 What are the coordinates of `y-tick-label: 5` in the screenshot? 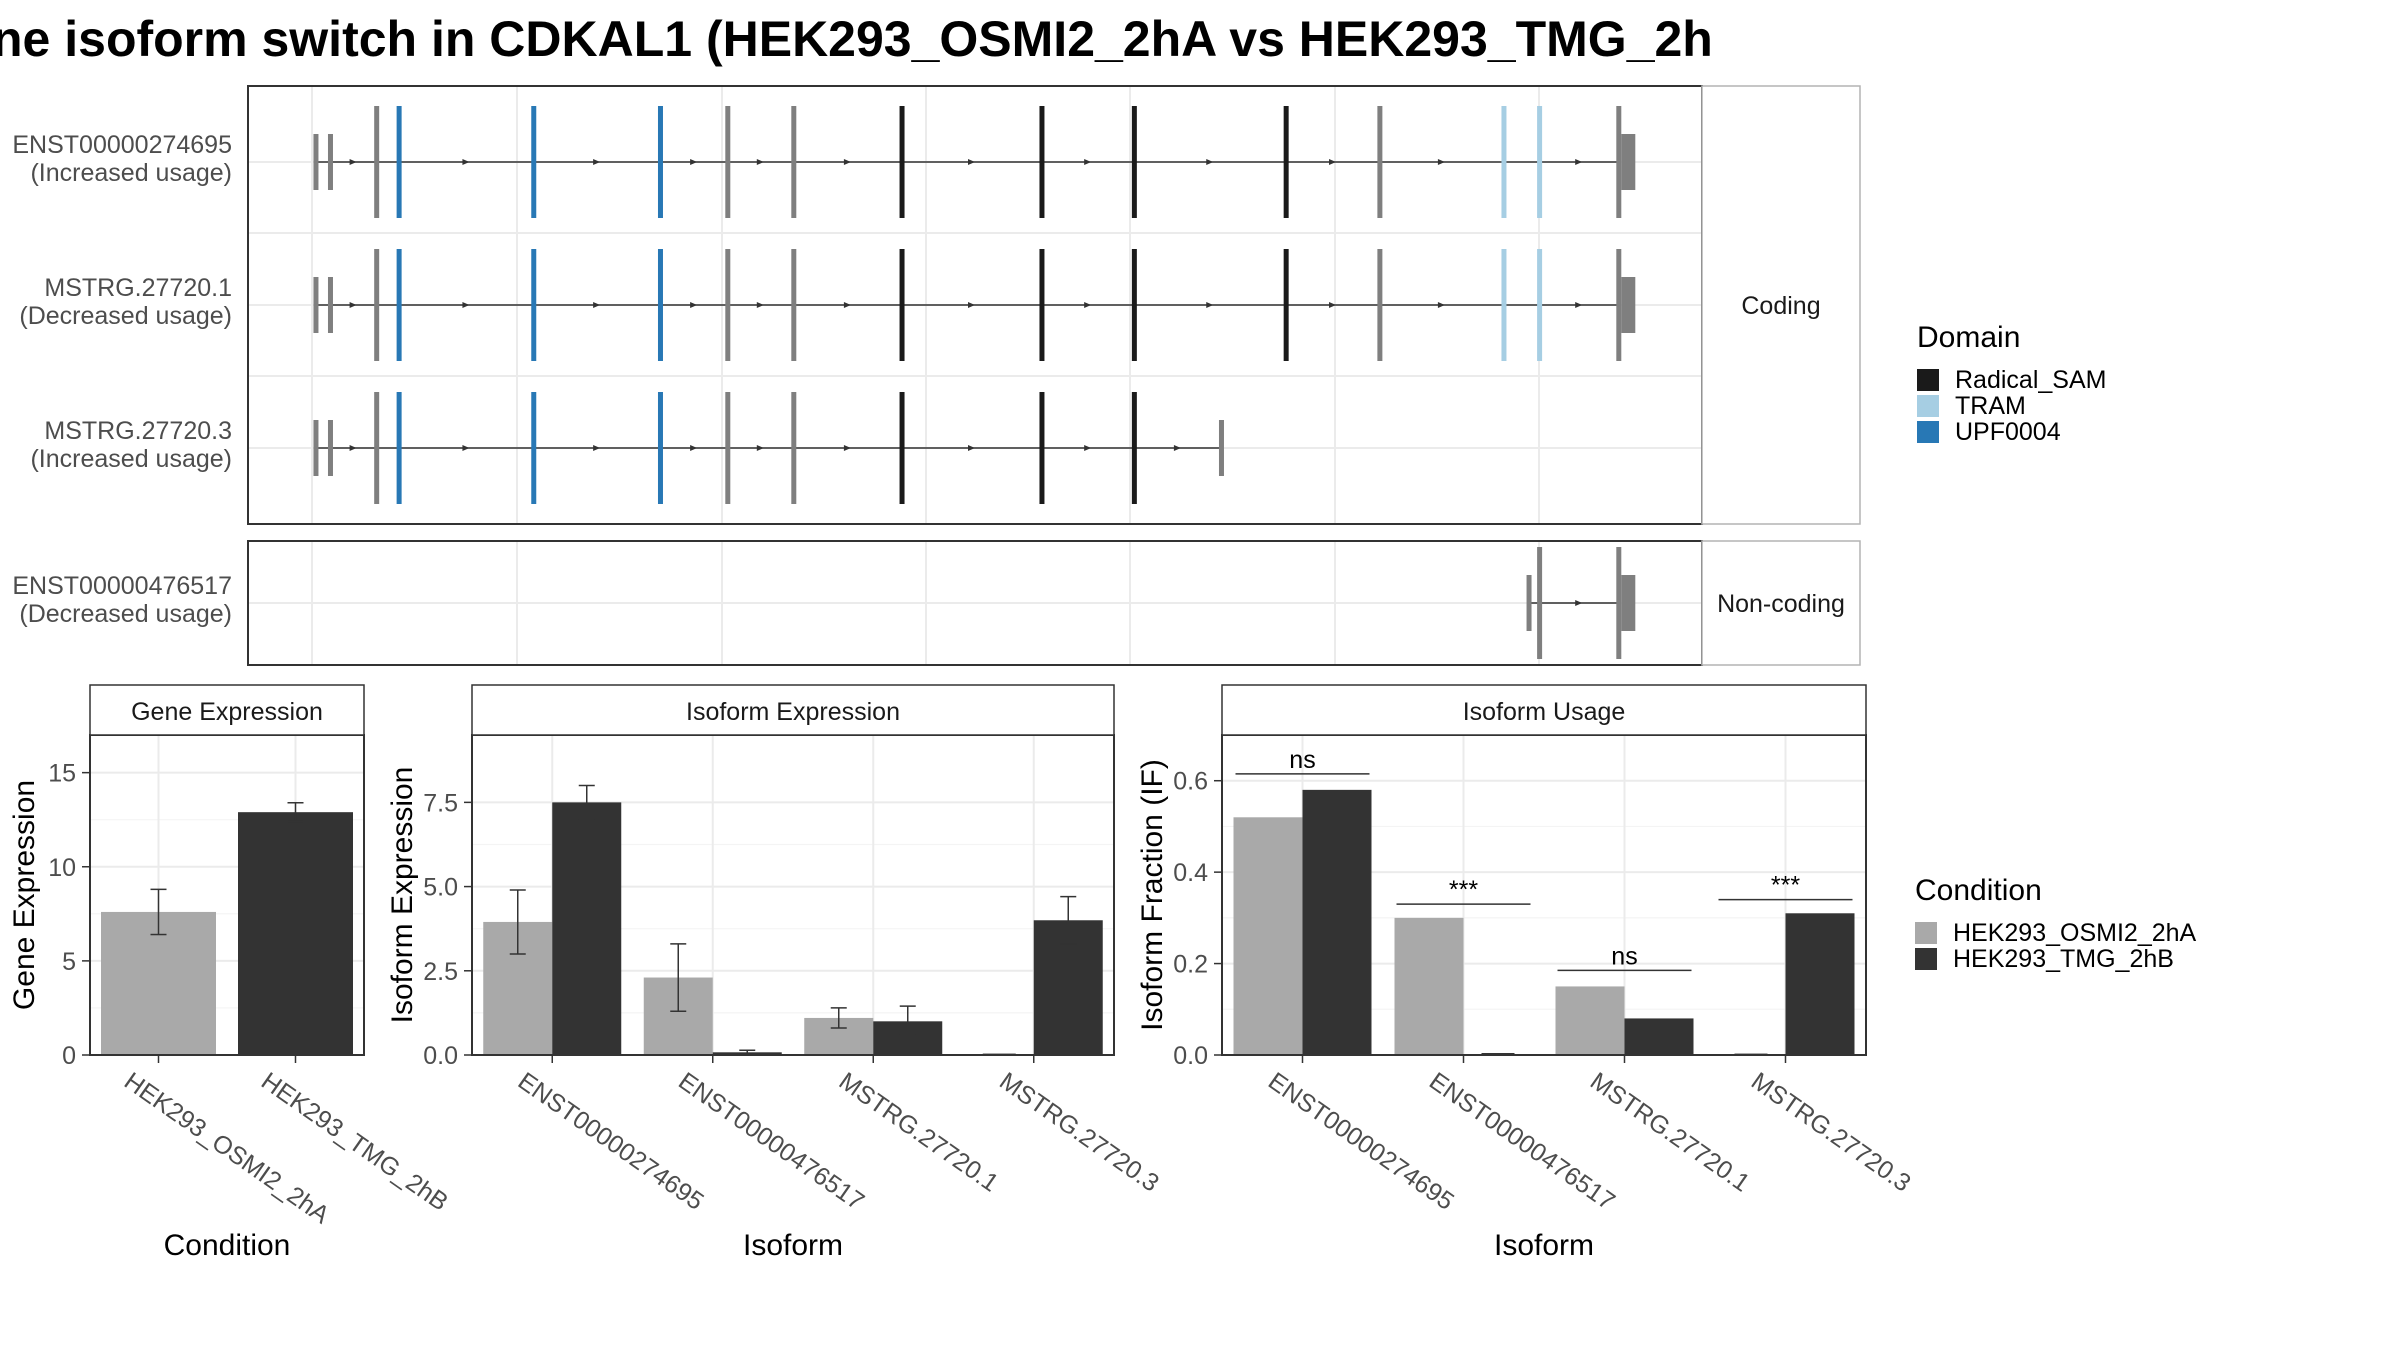 It's located at (69, 962).